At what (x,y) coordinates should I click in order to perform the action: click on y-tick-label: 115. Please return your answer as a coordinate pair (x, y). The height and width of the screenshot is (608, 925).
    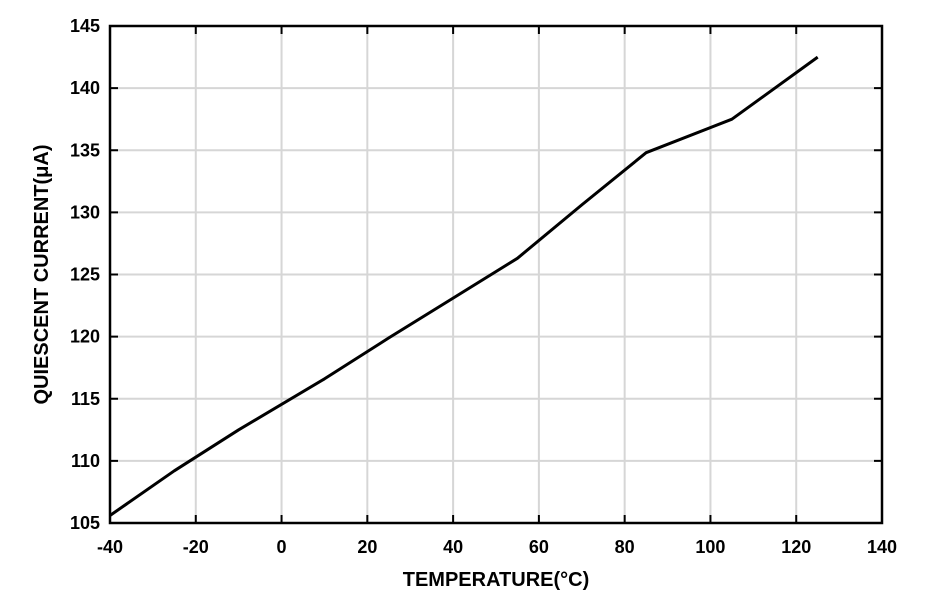
    Looking at the image, I should click on (85, 399).